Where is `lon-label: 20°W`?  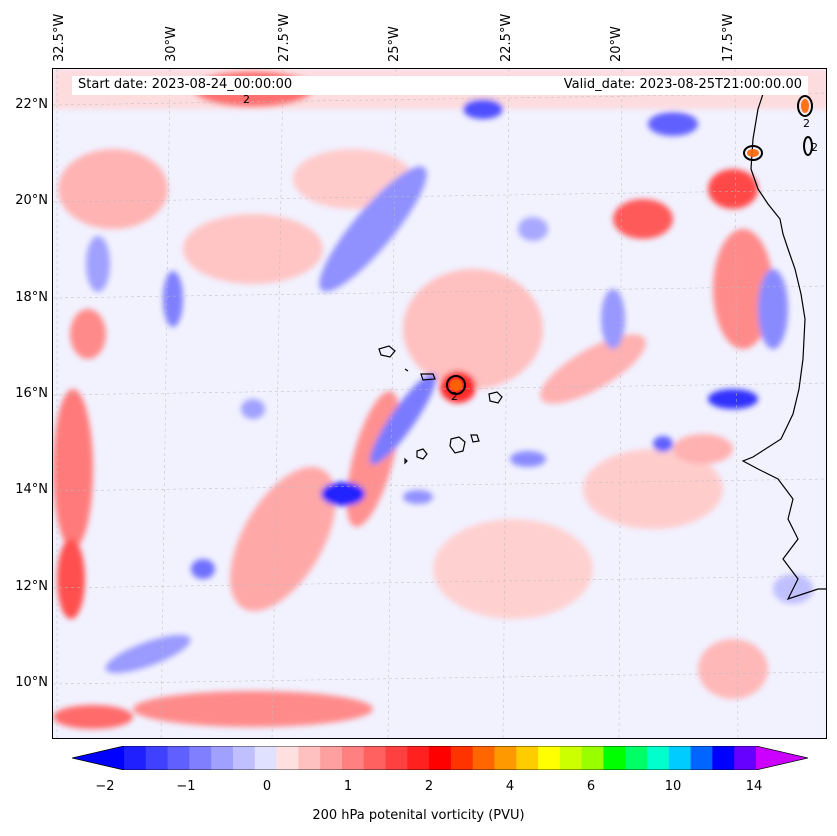
lon-label: 20°W is located at coordinates (616, 44).